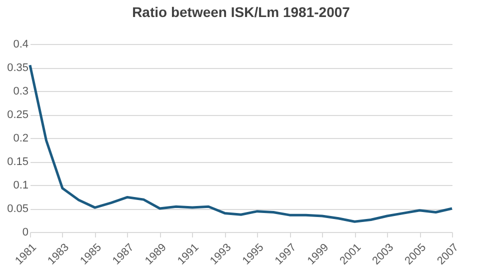 This screenshot has height=270, width=480. Describe the element at coordinates (20, 44) in the screenshot. I see `y-tick-label: 0.4` at that location.